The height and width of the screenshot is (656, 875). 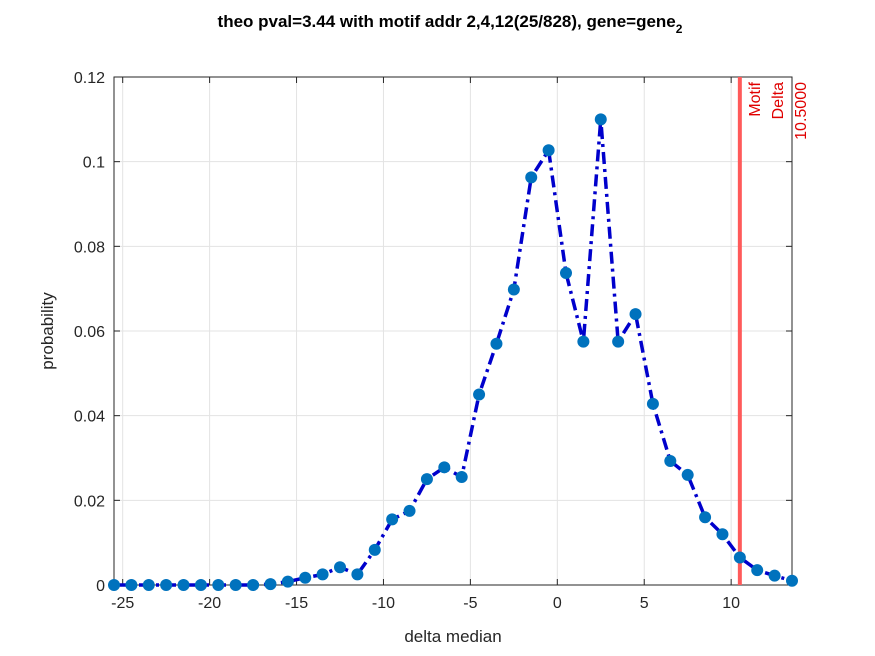 I want to click on motif-delta-label: Delta, so click(x=778, y=100).